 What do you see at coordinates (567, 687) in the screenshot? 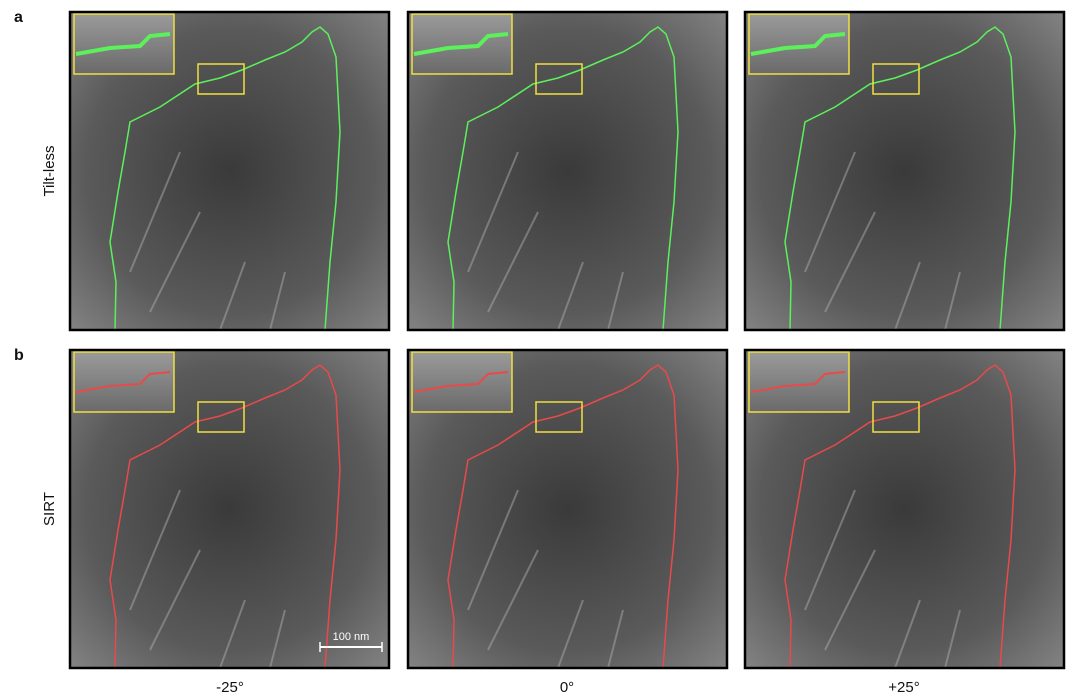
I see `column-label: 0°` at bounding box center [567, 687].